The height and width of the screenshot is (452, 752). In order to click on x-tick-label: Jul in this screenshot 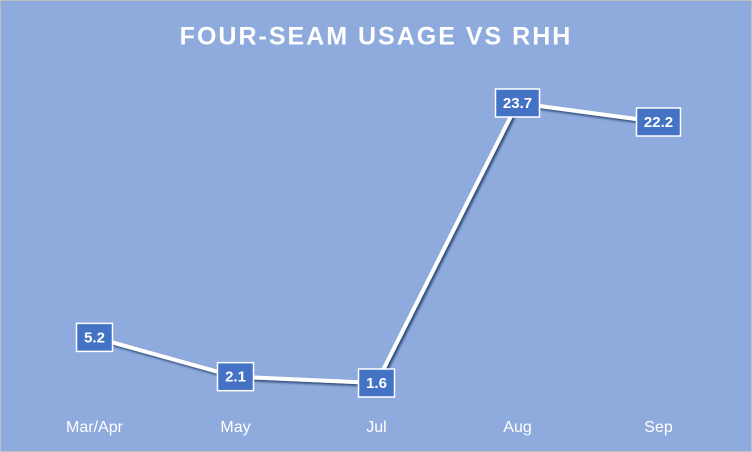, I will do `click(376, 427)`.